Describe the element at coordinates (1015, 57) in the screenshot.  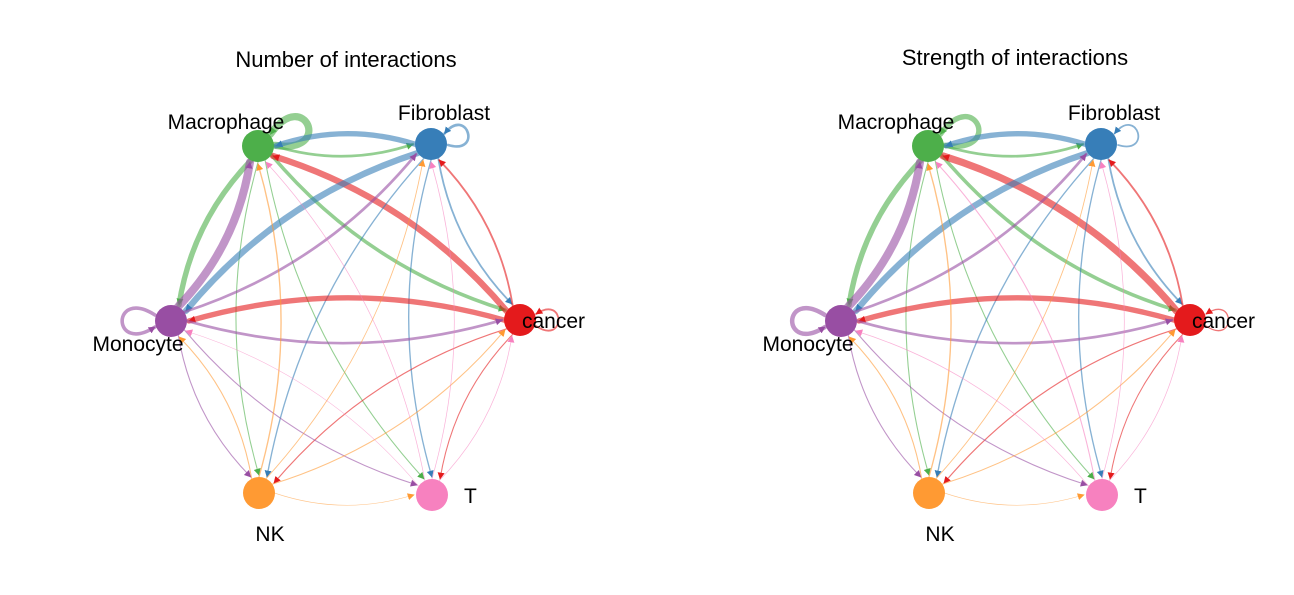
I see `panel-title: Strength of interactions` at that location.